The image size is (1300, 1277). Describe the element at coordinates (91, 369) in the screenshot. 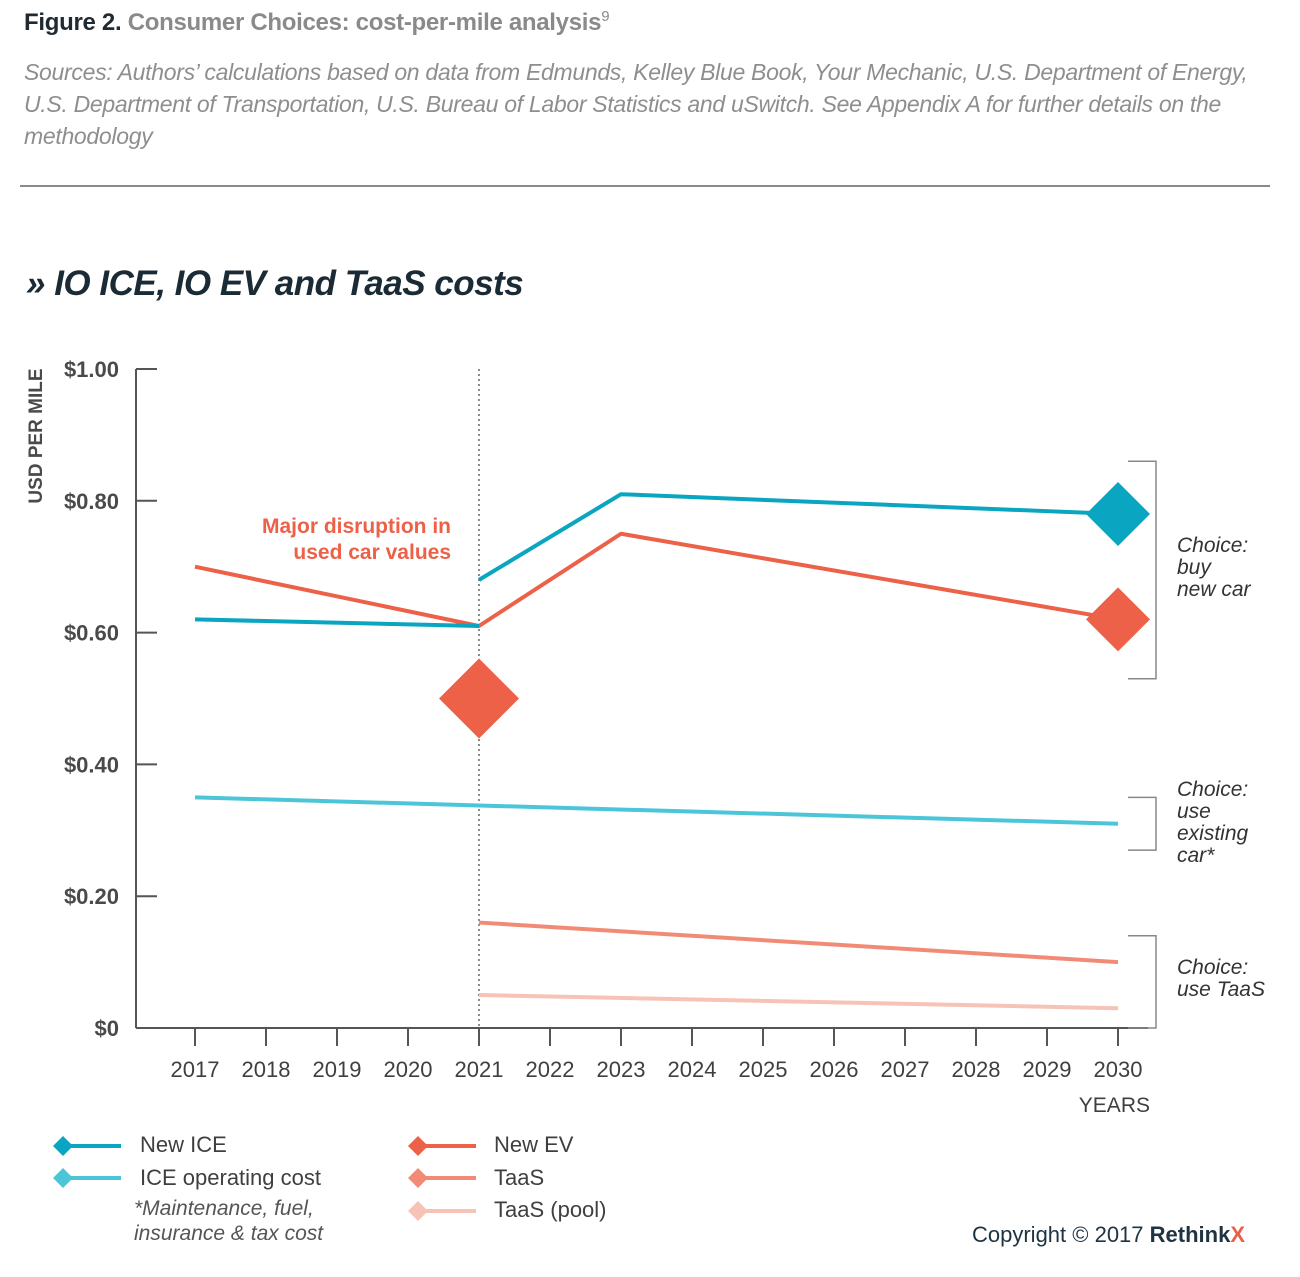

I see `y-tick-label: $1.00` at that location.